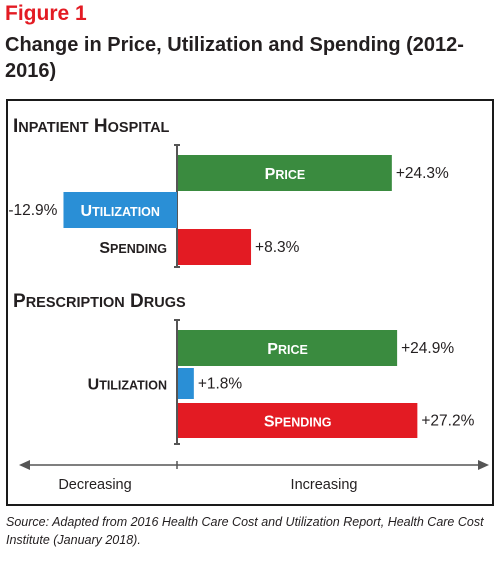  Describe the element at coordinates (324, 485) in the screenshot. I see `increasing-label: Increasing` at that location.